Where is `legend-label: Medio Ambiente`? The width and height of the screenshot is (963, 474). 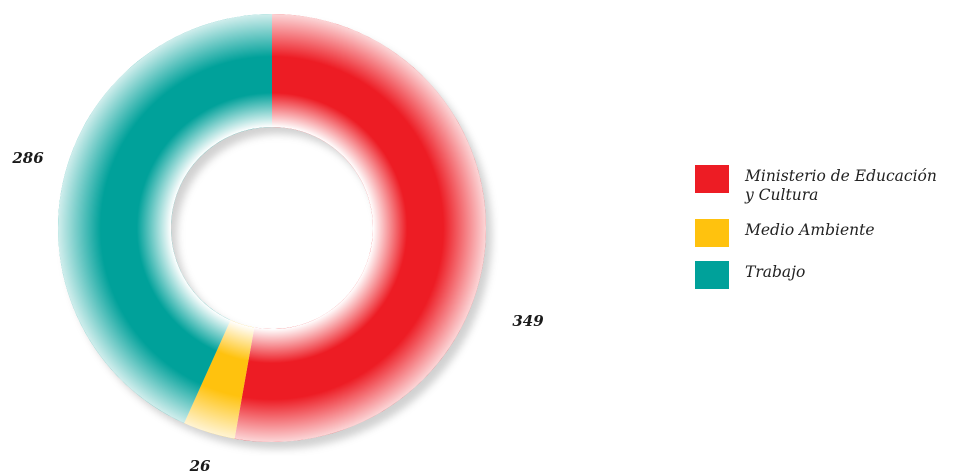
legend-label: Medio Ambiente is located at coordinates (810, 229).